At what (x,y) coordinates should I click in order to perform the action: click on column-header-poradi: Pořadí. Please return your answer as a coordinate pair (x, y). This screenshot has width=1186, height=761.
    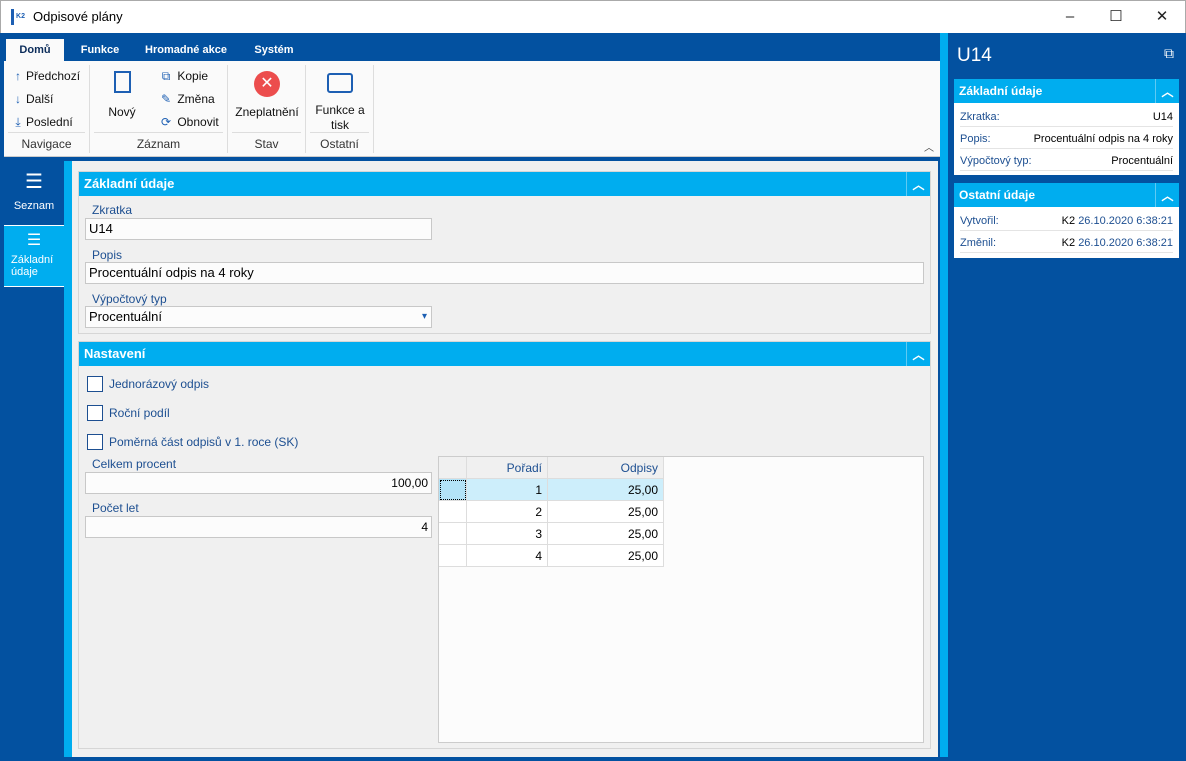
    Looking at the image, I should click on (507, 468).